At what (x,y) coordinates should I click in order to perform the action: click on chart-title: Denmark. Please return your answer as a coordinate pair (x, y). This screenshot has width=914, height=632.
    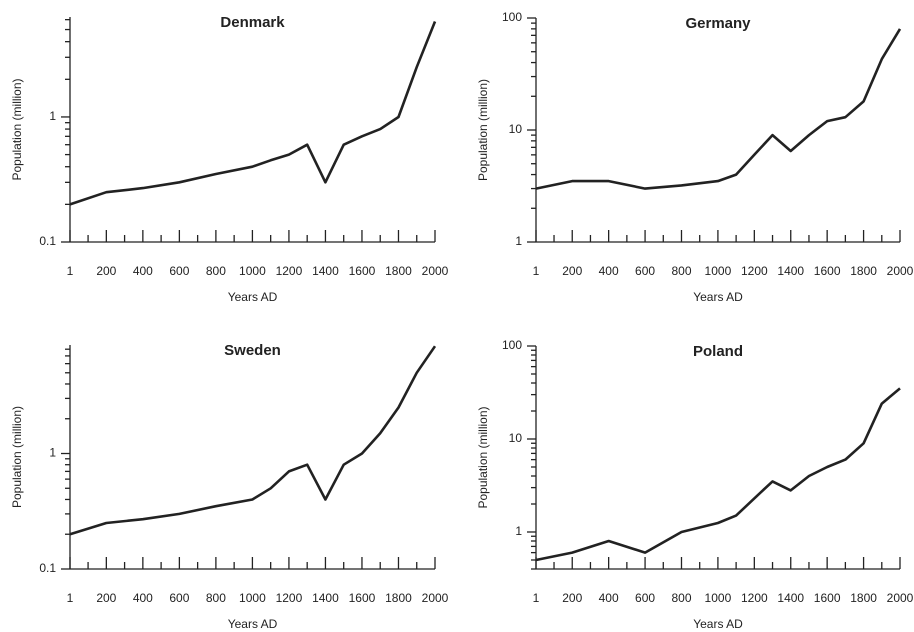
    Looking at the image, I should click on (252, 22).